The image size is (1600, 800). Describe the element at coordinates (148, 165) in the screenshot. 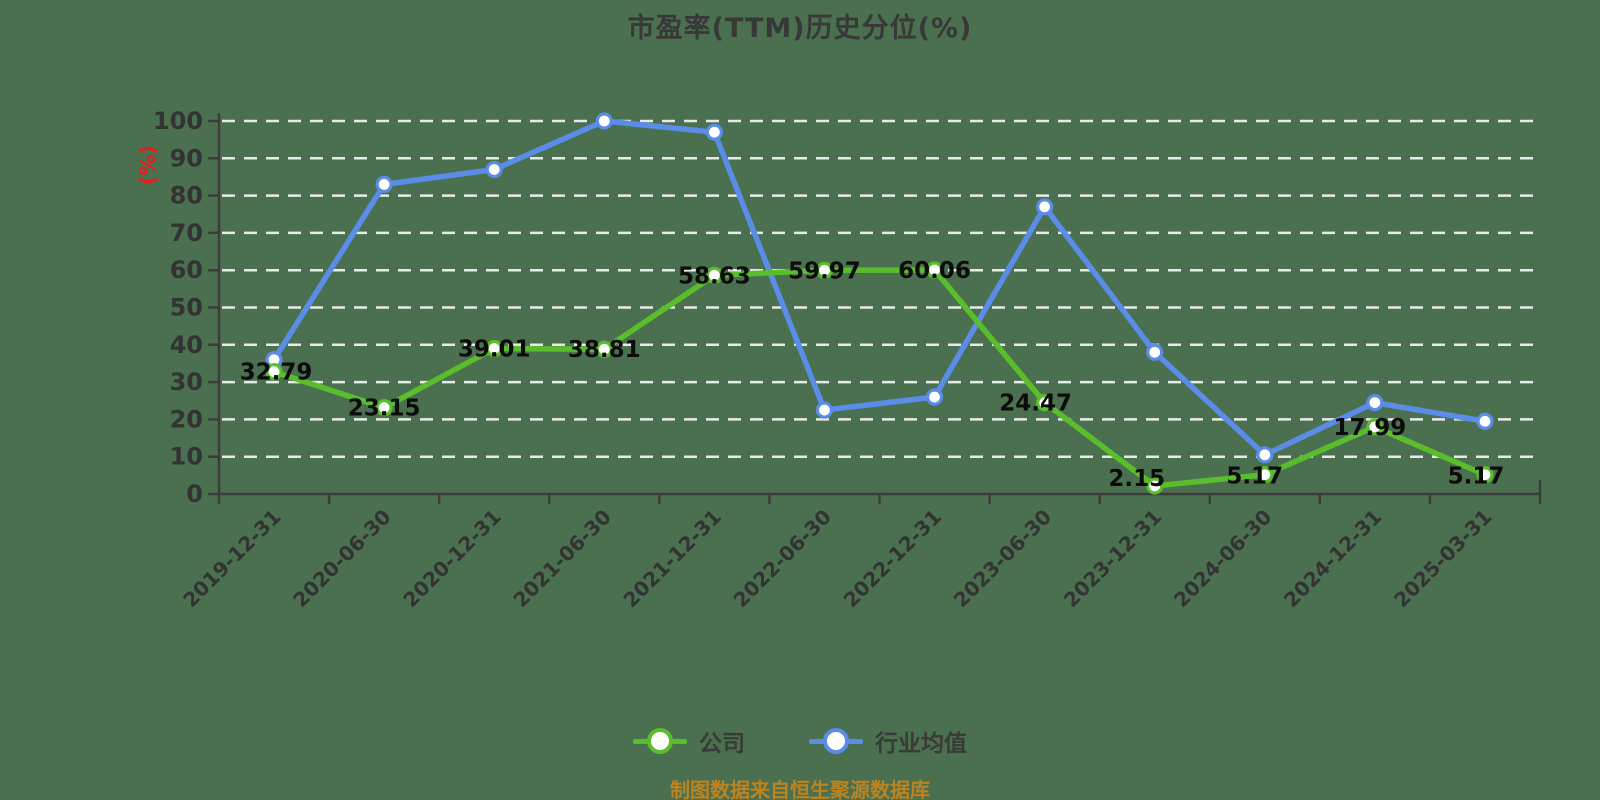

I see `y-axis-unit-label: (%)` at that location.